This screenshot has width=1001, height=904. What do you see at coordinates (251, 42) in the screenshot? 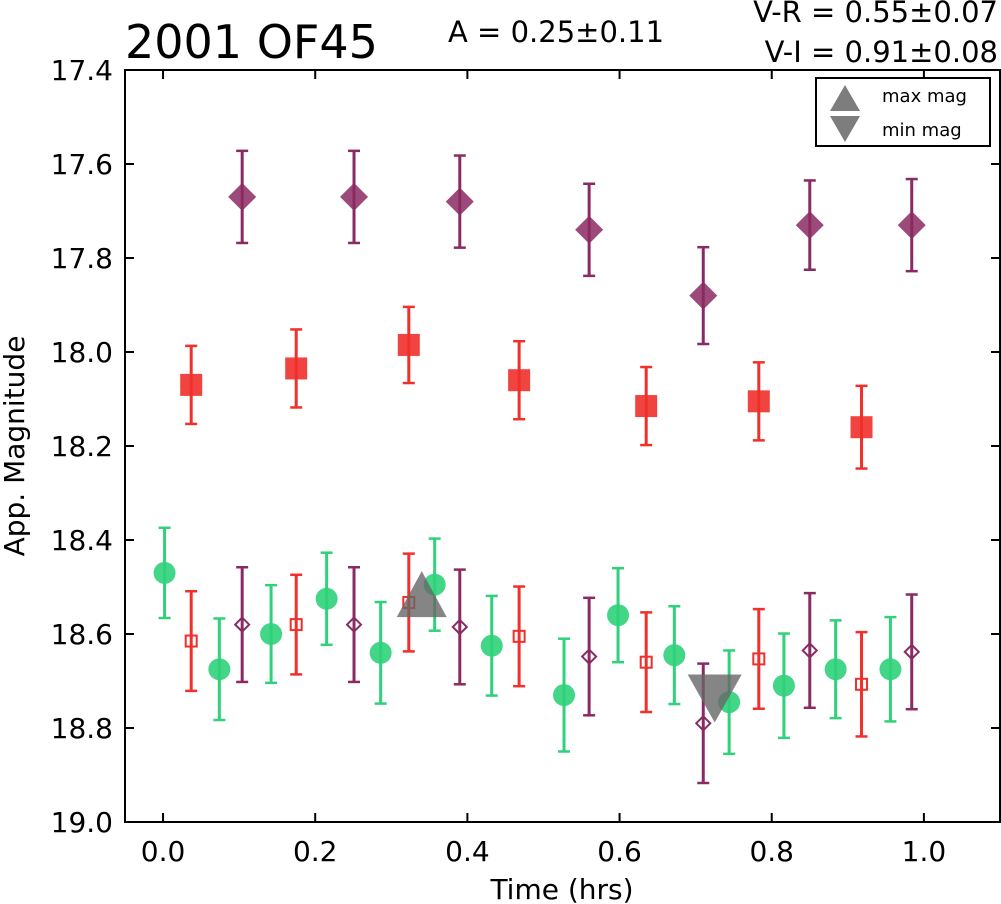
I see `chart-title: 2001 OF45` at bounding box center [251, 42].